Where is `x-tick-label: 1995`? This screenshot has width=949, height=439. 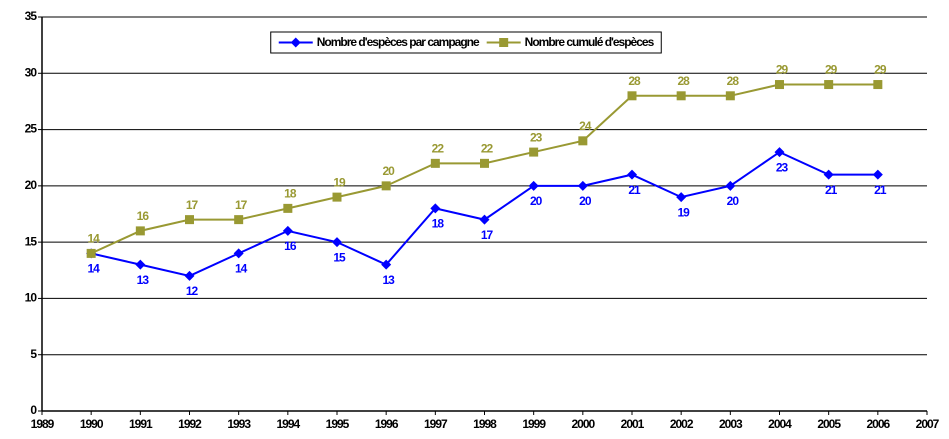 x-tick-label: 1995 is located at coordinates (338, 424).